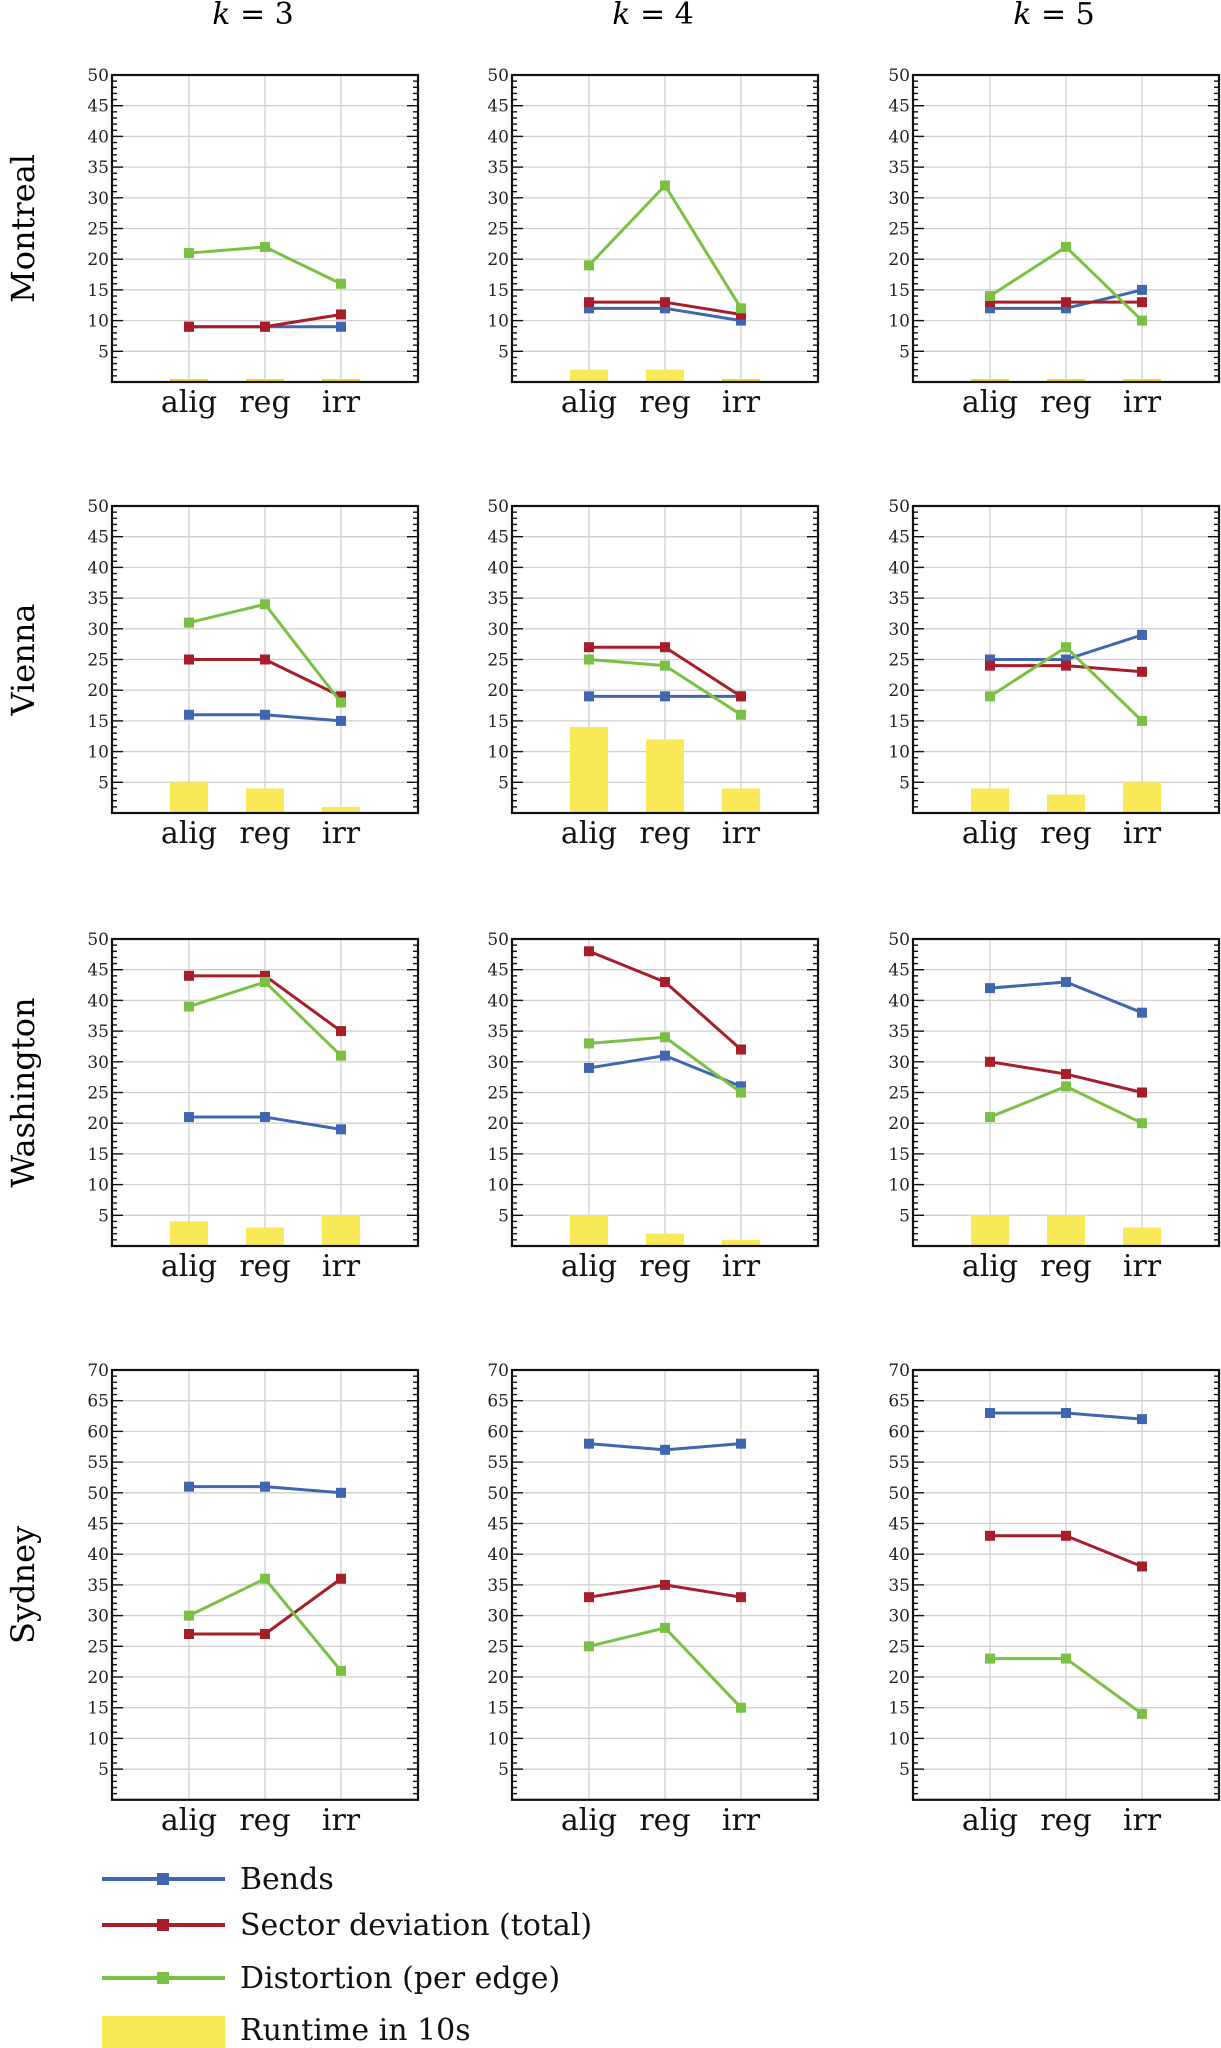 This screenshot has width=1221, height=2048. I want to click on panel-vienna-k4: 5 10 15 20 25 30 35 40 45 50 alig reg irr, so click(653, 674).